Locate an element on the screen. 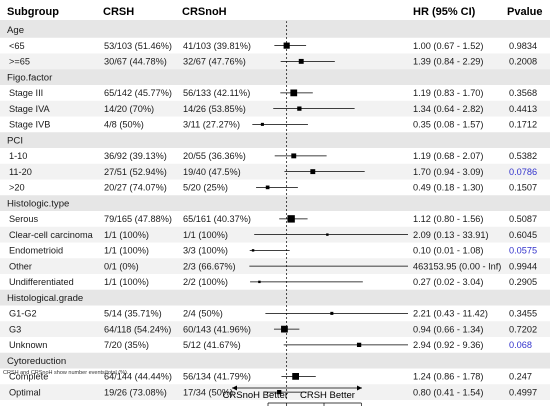  subgroup-label: Other is located at coordinates (20, 266).